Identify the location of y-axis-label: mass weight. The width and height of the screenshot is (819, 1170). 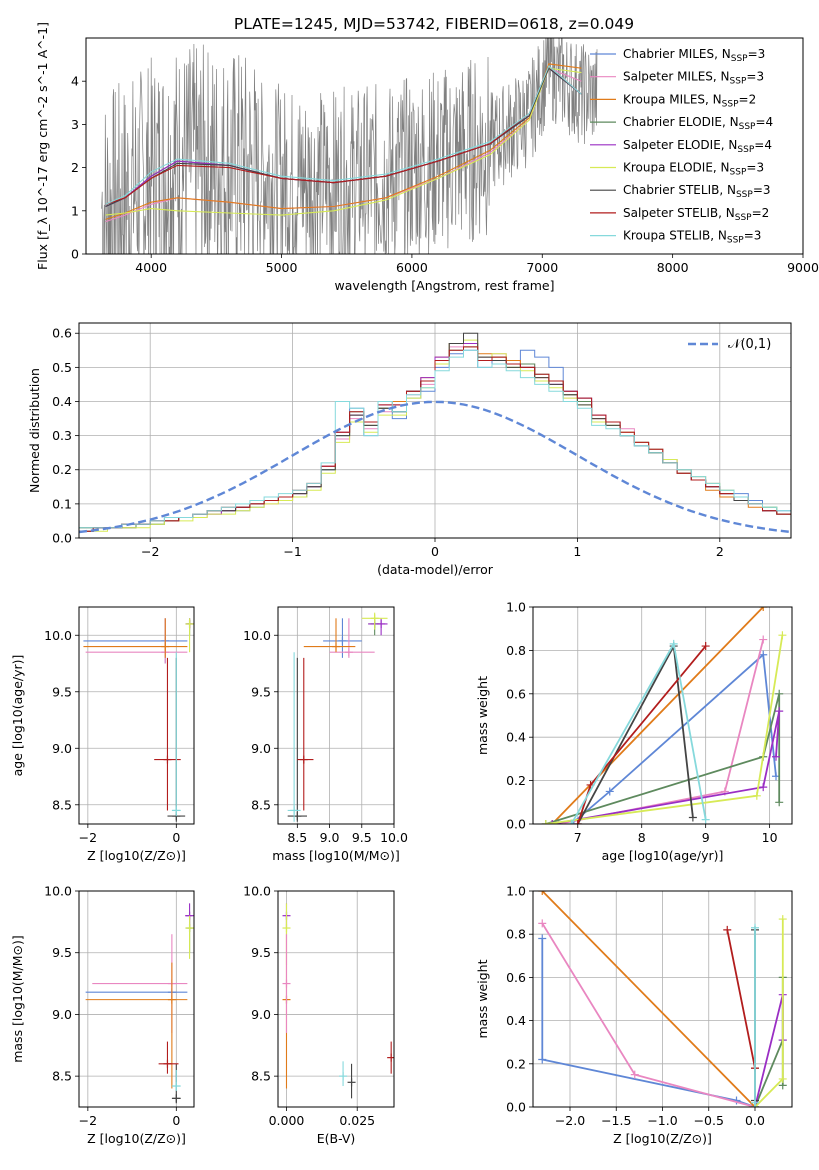
(482, 715).